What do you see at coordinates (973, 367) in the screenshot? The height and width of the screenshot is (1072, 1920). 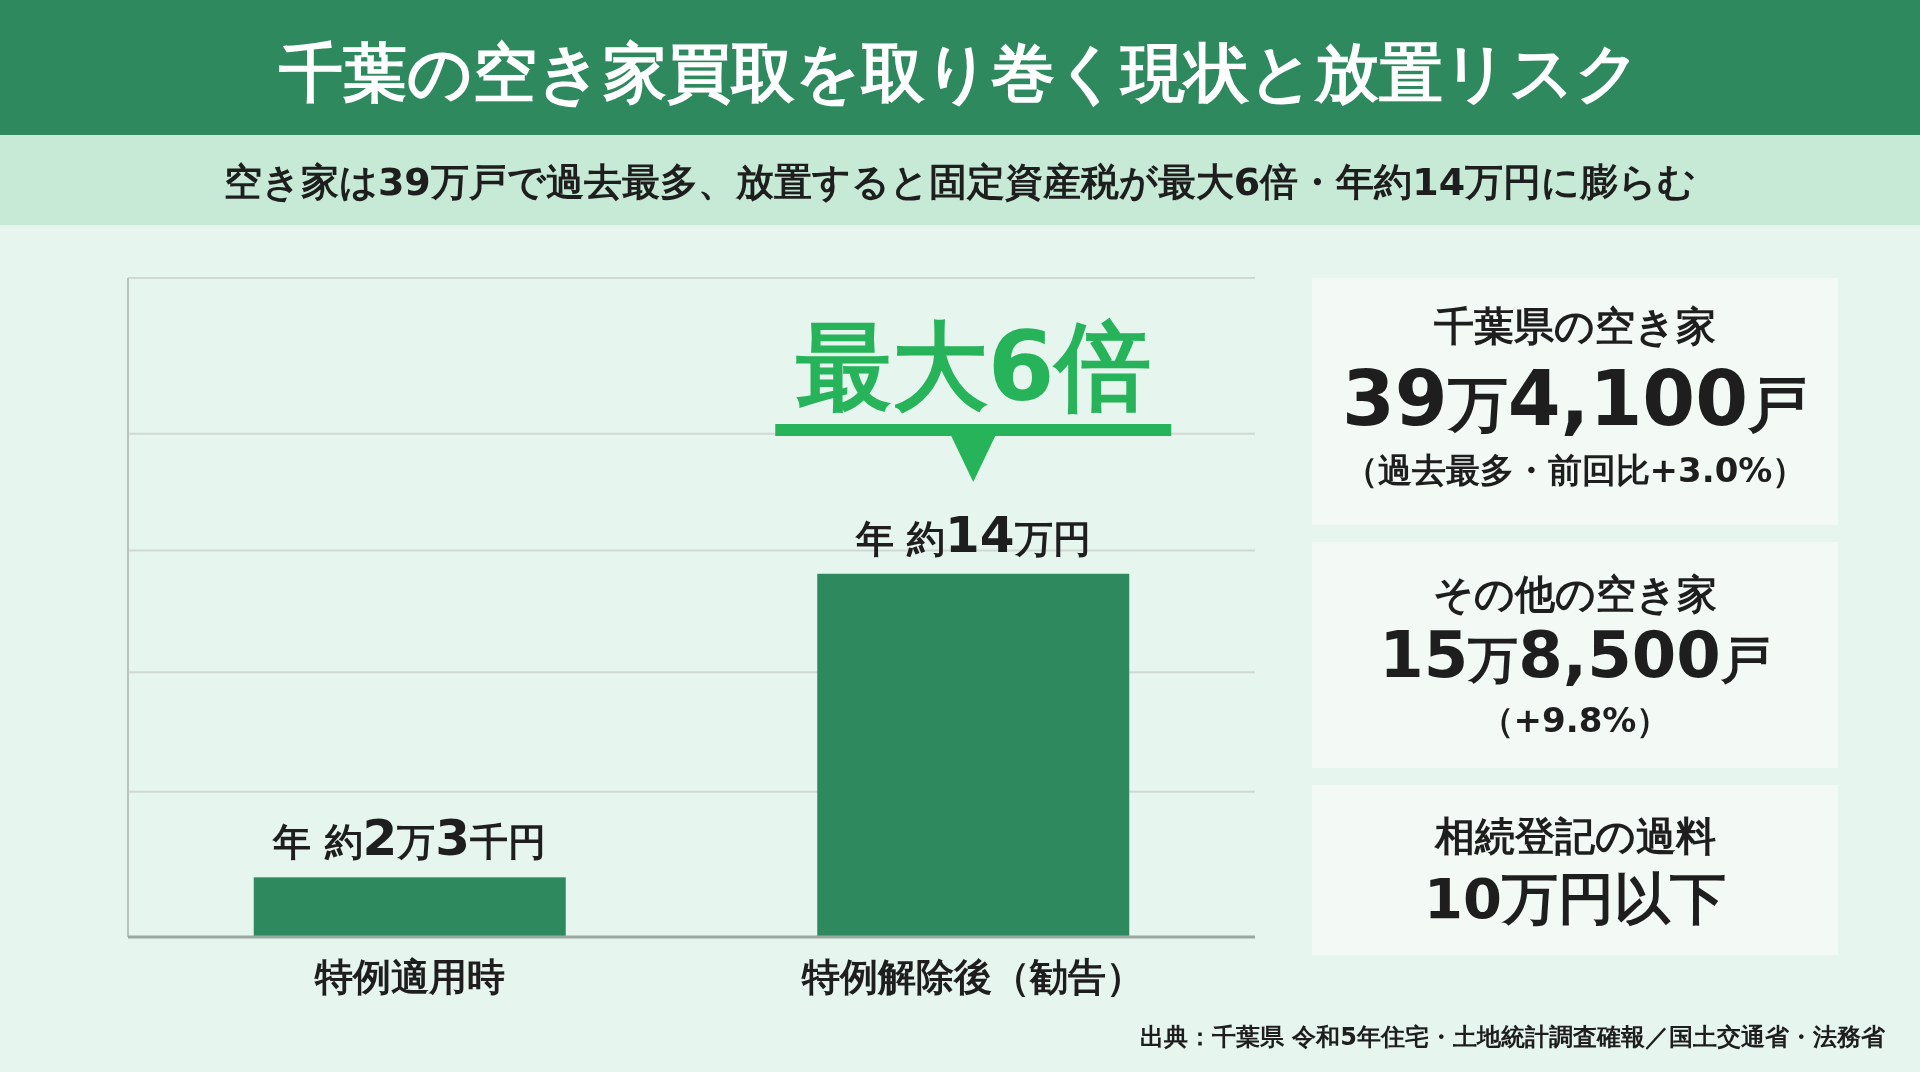 I see `annotation: 最大6倍` at bounding box center [973, 367].